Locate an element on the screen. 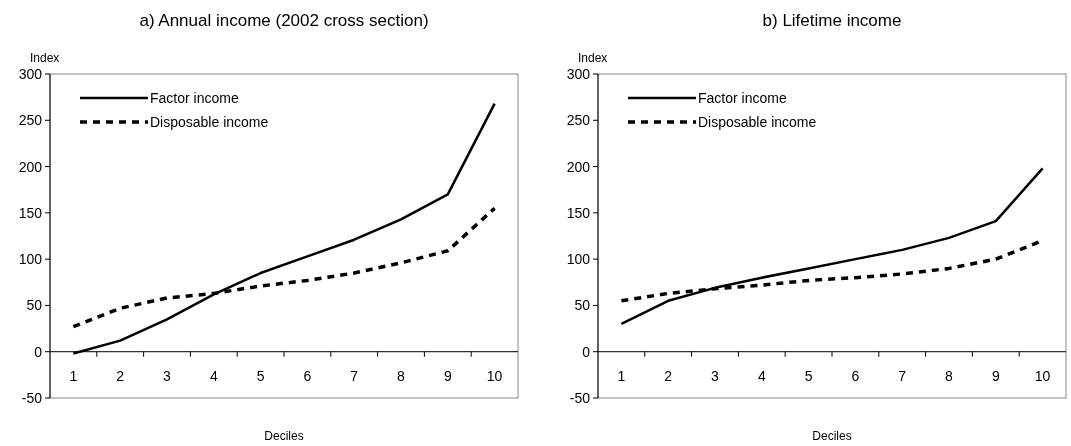  chart-title: a) Annual income (2002 cross section) is located at coordinates (284, 20).